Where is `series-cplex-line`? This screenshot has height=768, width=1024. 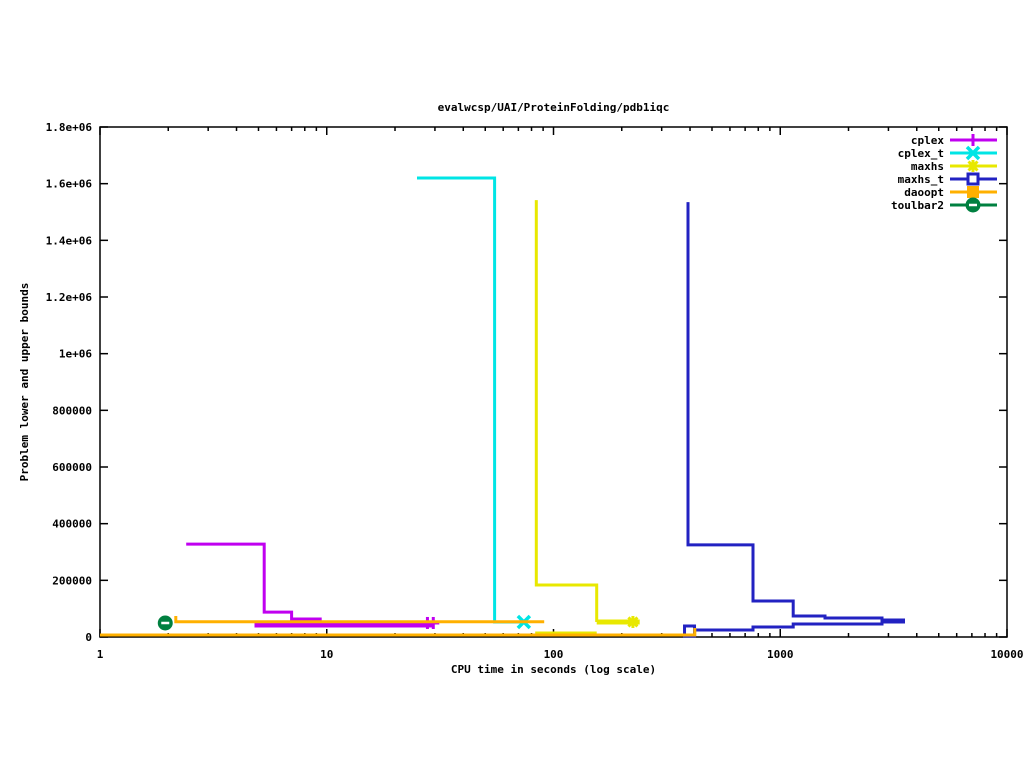 series-cplex-line is located at coordinates (254, 581).